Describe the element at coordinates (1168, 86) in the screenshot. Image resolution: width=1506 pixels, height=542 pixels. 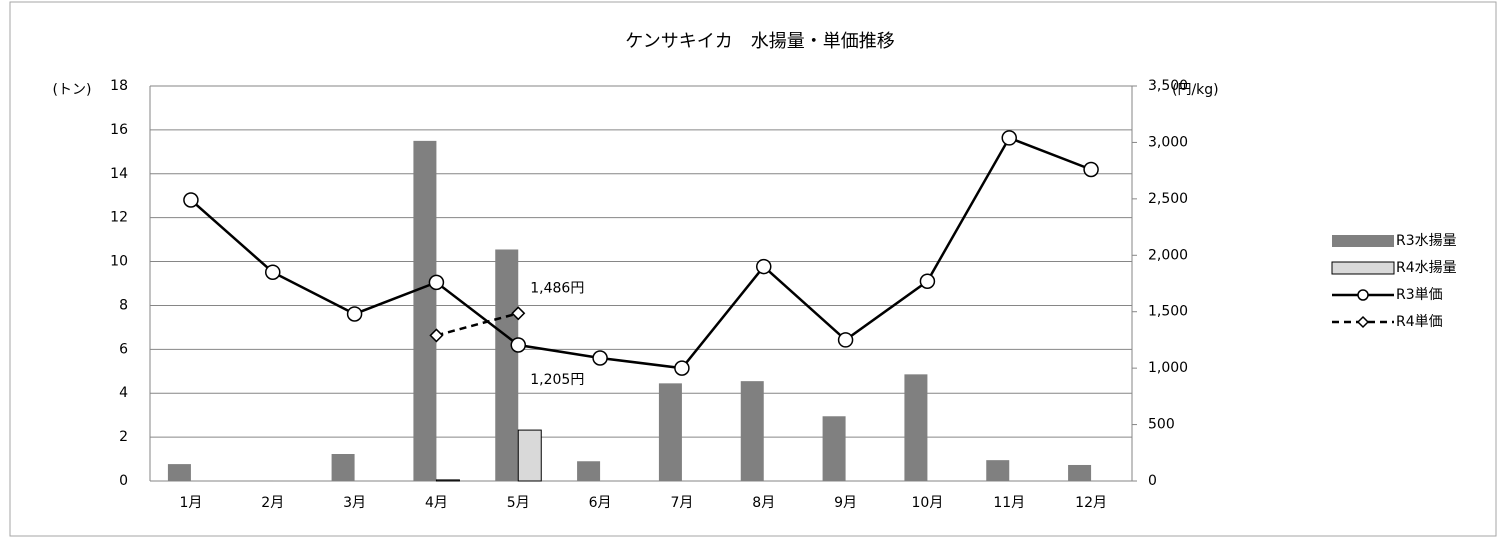
I see `y2-tick-label: 3,500` at that location.